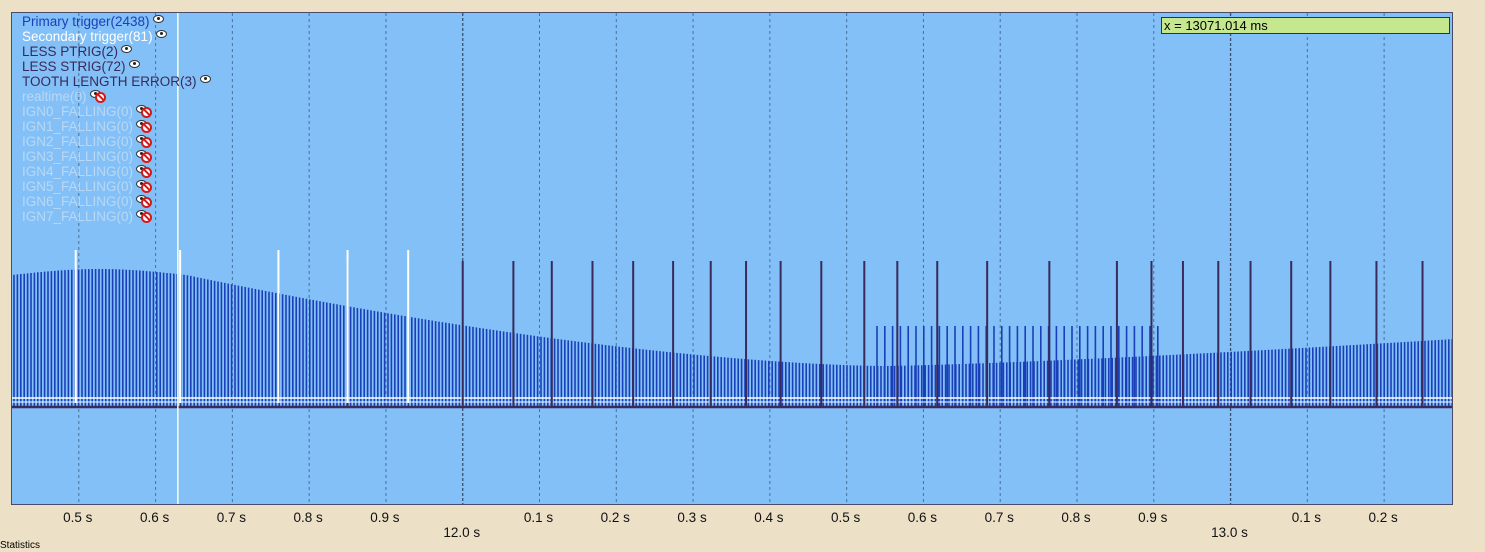  I want to click on legend-item: LESS PTRIG(2), so click(77, 51).